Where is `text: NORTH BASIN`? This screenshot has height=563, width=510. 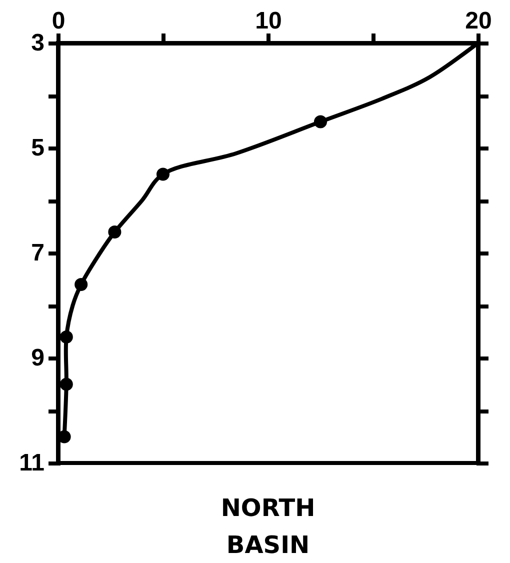
text: NORTH BASIN is located at coordinates (268, 526).